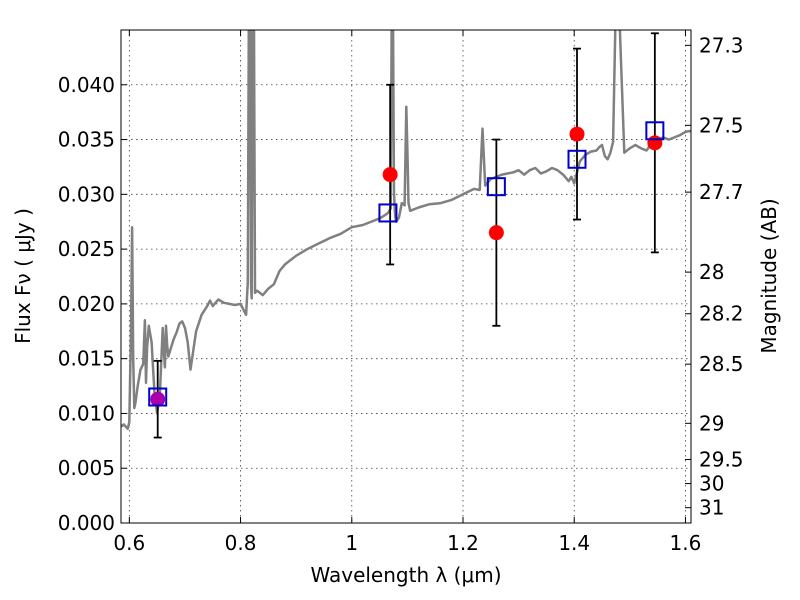 The height and width of the screenshot is (600, 800). What do you see at coordinates (86, 359) in the screenshot?
I see `y-tick-label: 0.015` at bounding box center [86, 359].